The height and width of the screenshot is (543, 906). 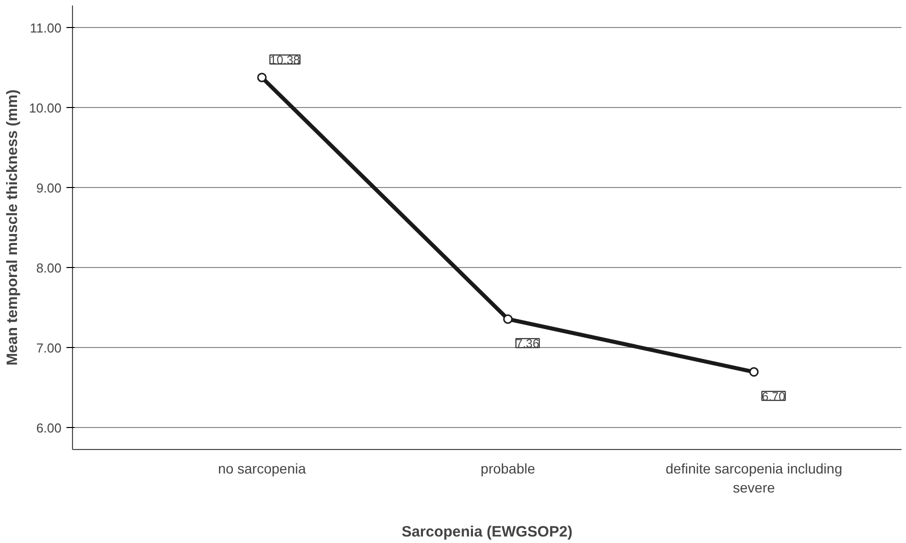 I want to click on text: 10.38, so click(x=285, y=60).